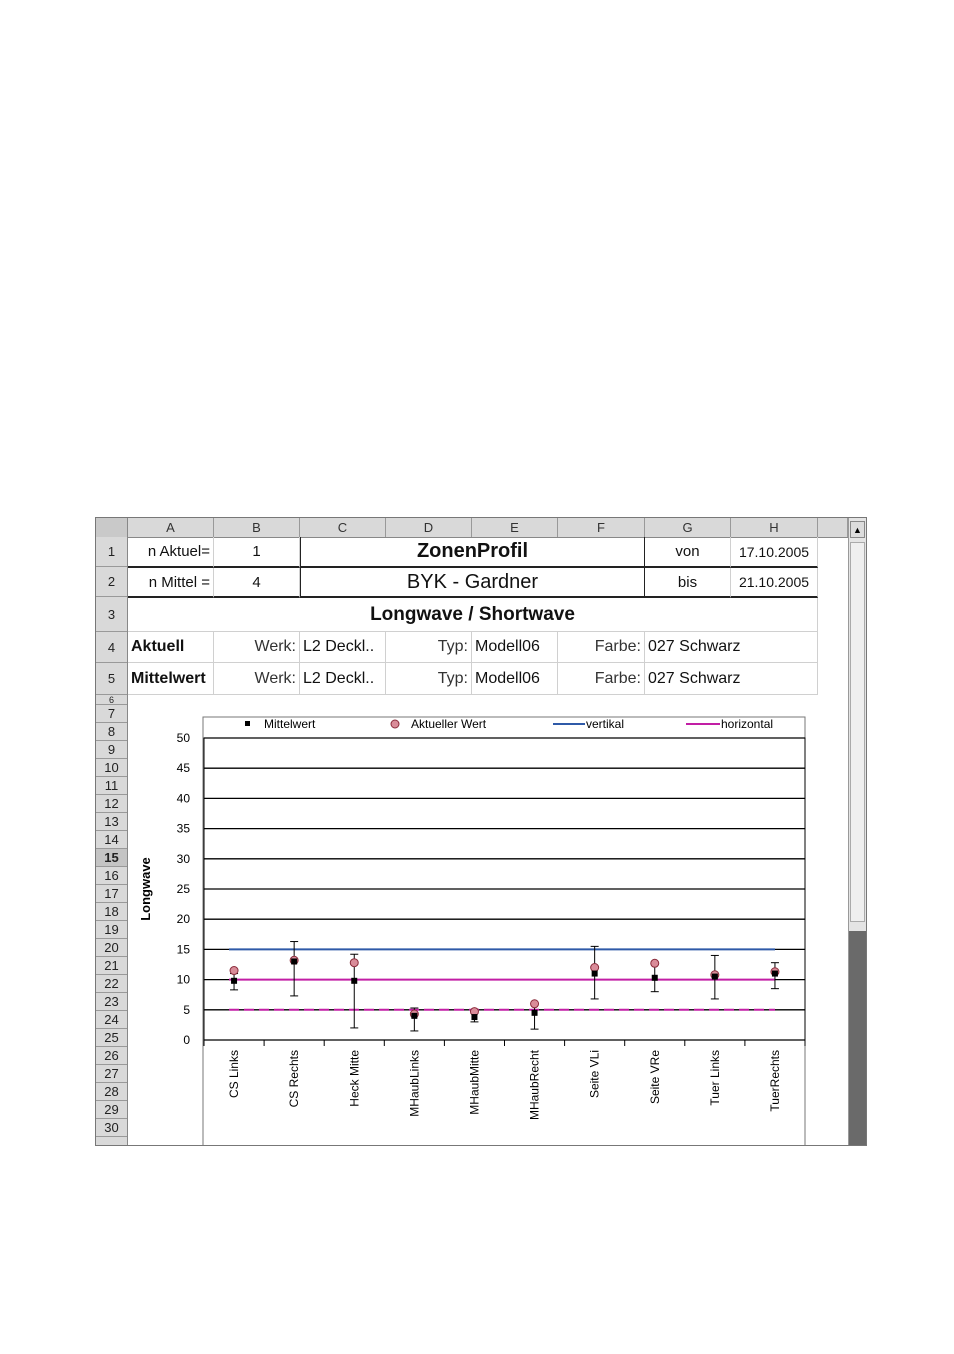 The image size is (954, 1354). What do you see at coordinates (429, 527) in the screenshot?
I see `column-header-d: D` at bounding box center [429, 527].